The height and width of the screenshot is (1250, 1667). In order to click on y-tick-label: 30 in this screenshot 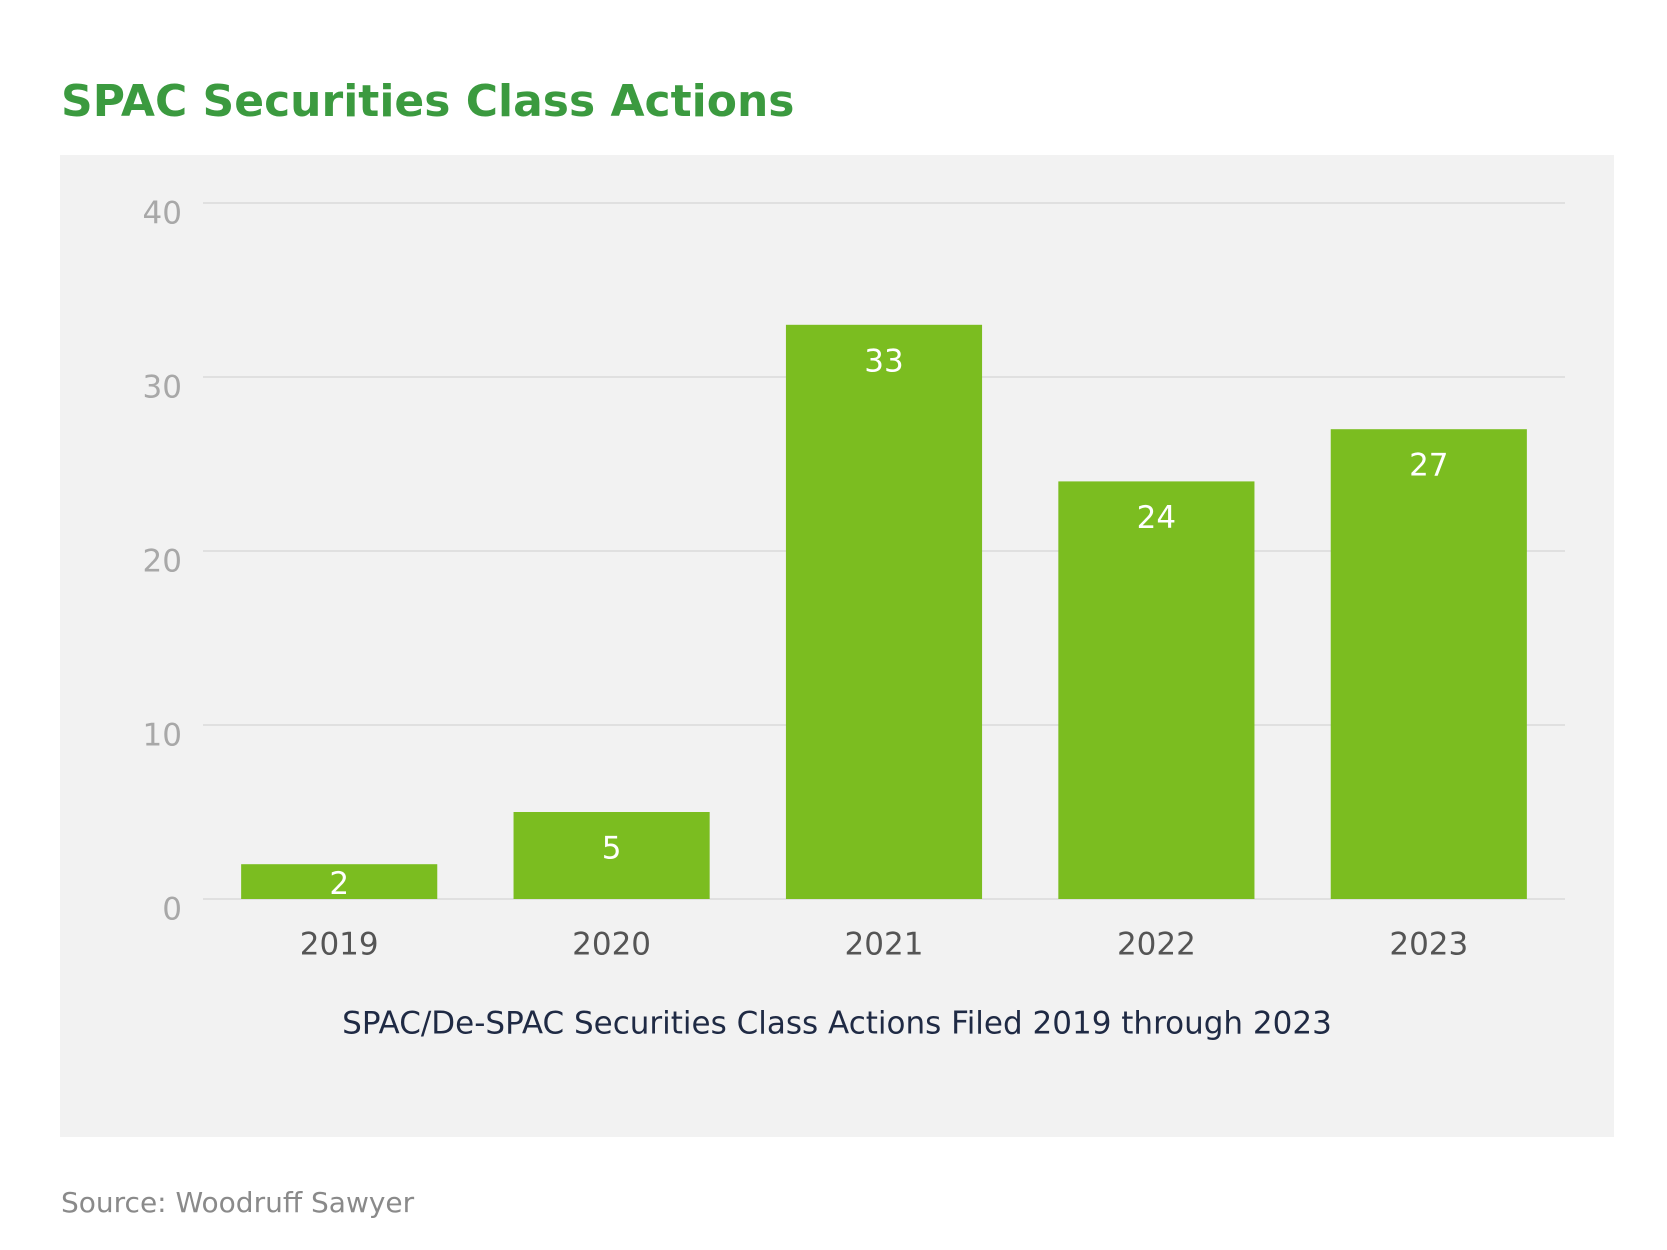, I will do `click(162, 388)`.